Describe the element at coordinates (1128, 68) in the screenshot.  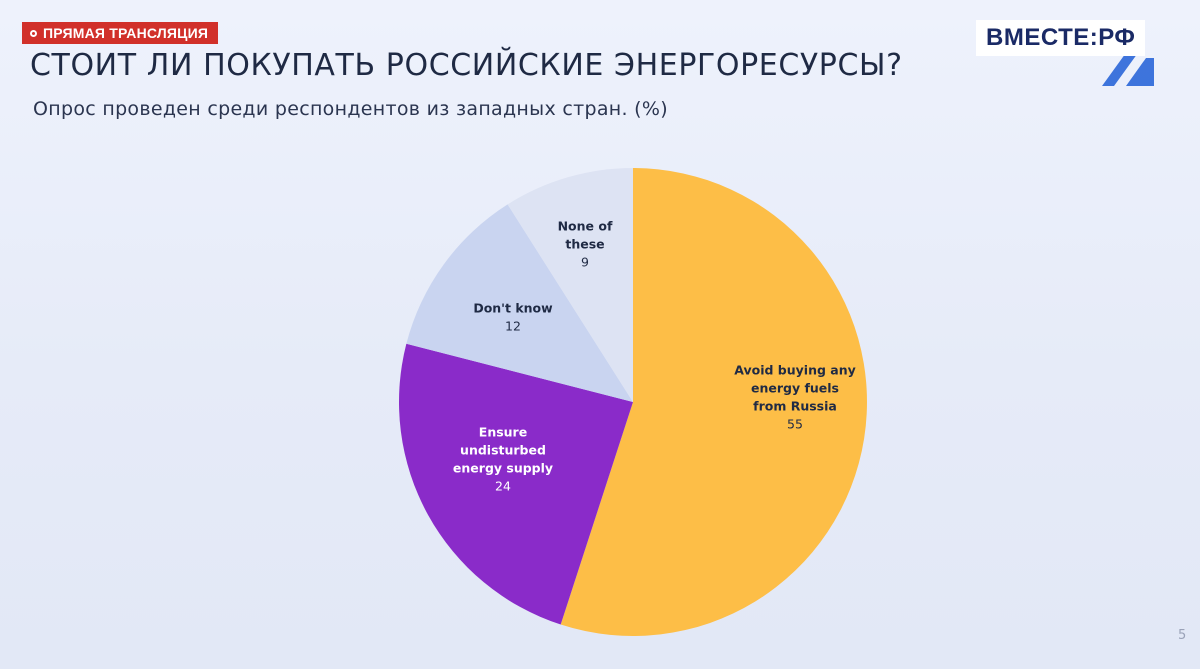
I see `channel-logo-mark-icon` at that location.